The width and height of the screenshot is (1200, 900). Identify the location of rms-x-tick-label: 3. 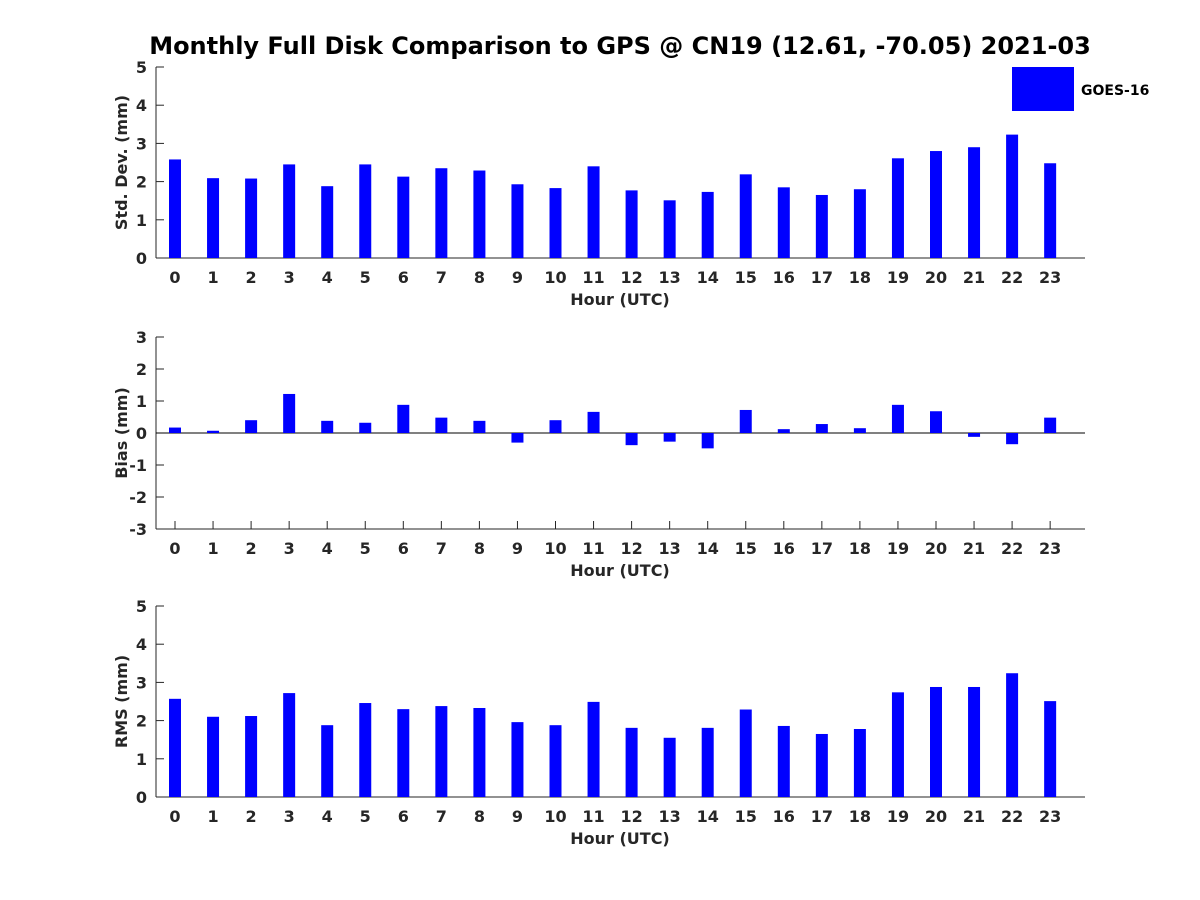
(289, 816).